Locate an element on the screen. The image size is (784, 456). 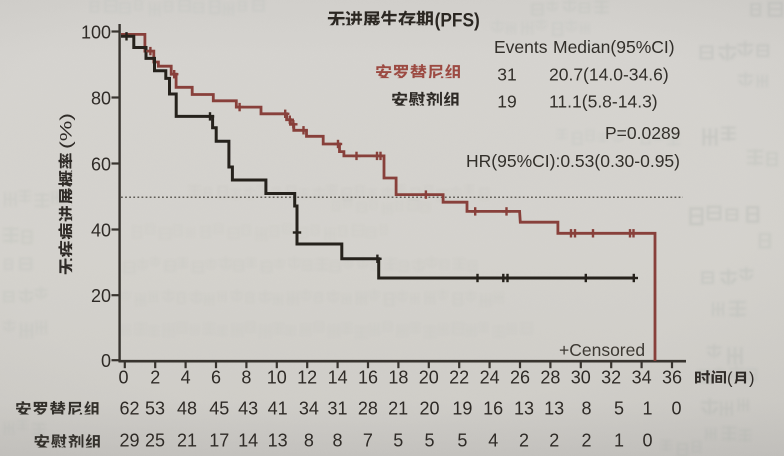
svg-text: 40 is located at coordinates (101, 230).